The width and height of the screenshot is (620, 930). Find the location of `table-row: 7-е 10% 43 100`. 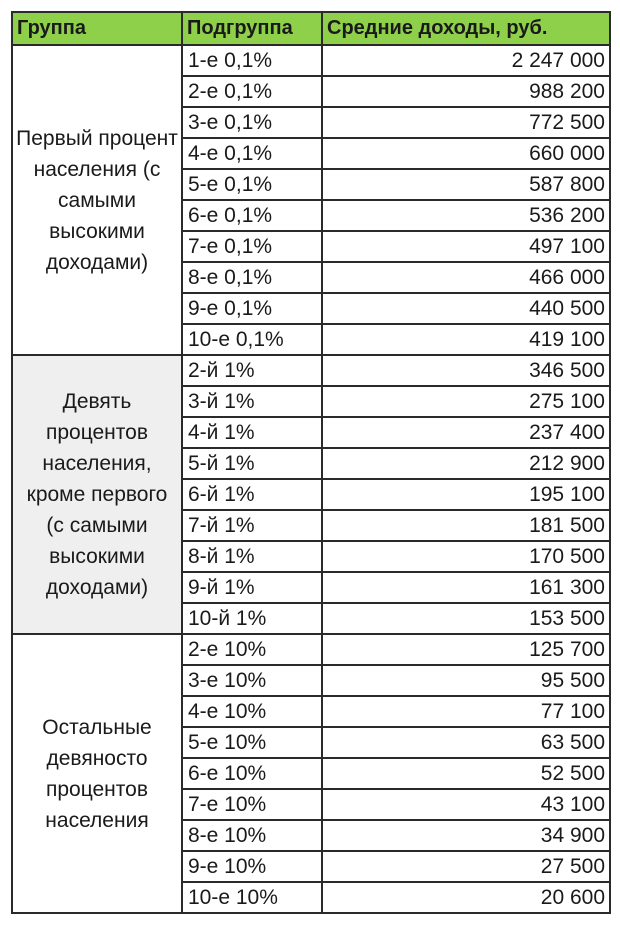

table-row: 7-е 10% 43 100 is located at coordinates (311, 804).